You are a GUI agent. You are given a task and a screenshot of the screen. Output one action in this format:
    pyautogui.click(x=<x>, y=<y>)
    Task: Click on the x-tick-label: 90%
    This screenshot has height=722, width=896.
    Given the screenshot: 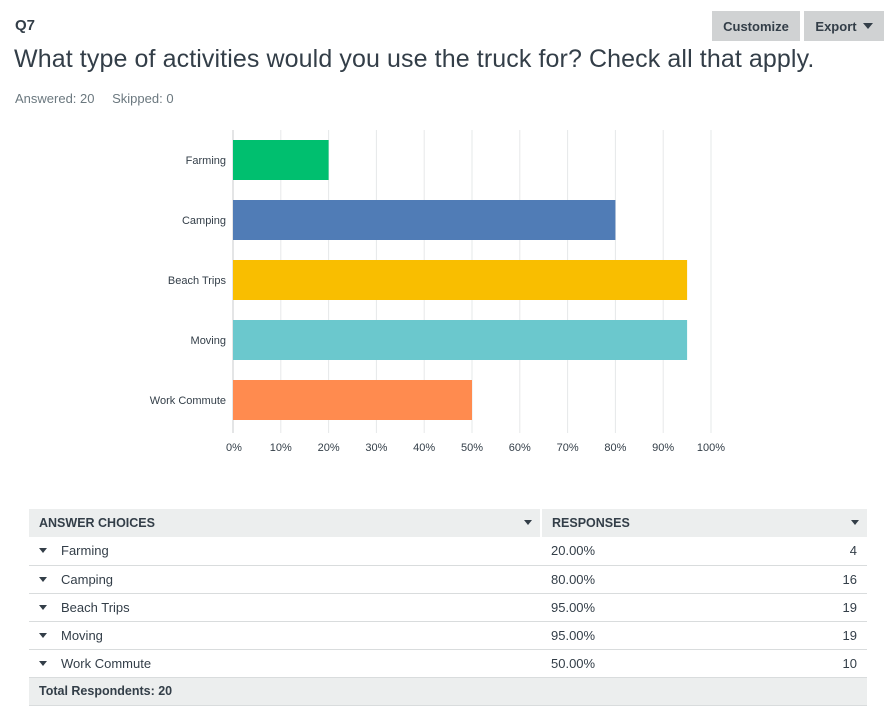 What is the action you would take?
    pyautogui.click(x=663, y=448)
    